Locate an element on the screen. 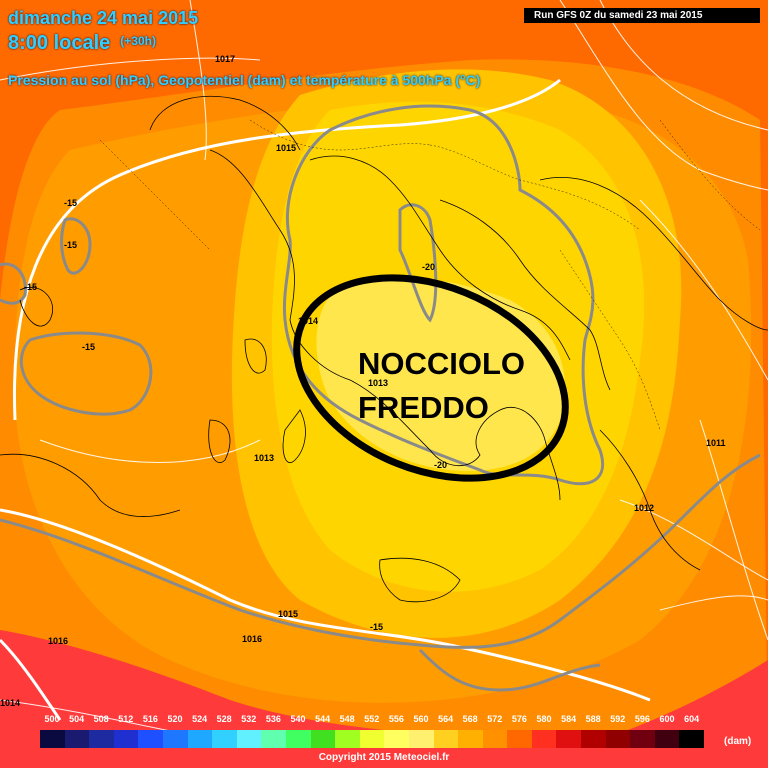 This screenshot has height=768, width=768. scale-tick-label: 544 is located at coordinates (323, 719).